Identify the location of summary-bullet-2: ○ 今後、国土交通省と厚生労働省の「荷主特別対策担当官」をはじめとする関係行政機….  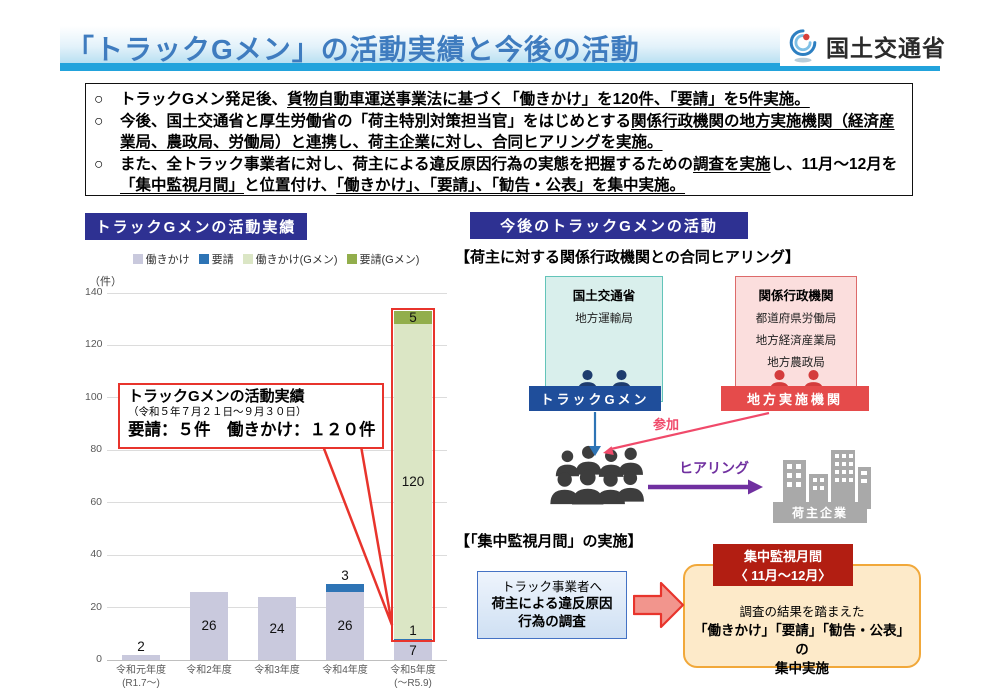
(498, 132).